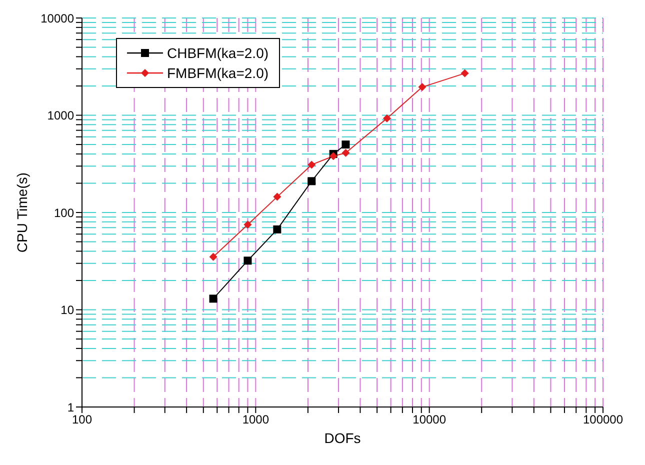 This screenshot has height=465, width=645. Describe the element at coordinates (256, 419) in the screenshot. I see `x-tick-label: 1000` at that location.